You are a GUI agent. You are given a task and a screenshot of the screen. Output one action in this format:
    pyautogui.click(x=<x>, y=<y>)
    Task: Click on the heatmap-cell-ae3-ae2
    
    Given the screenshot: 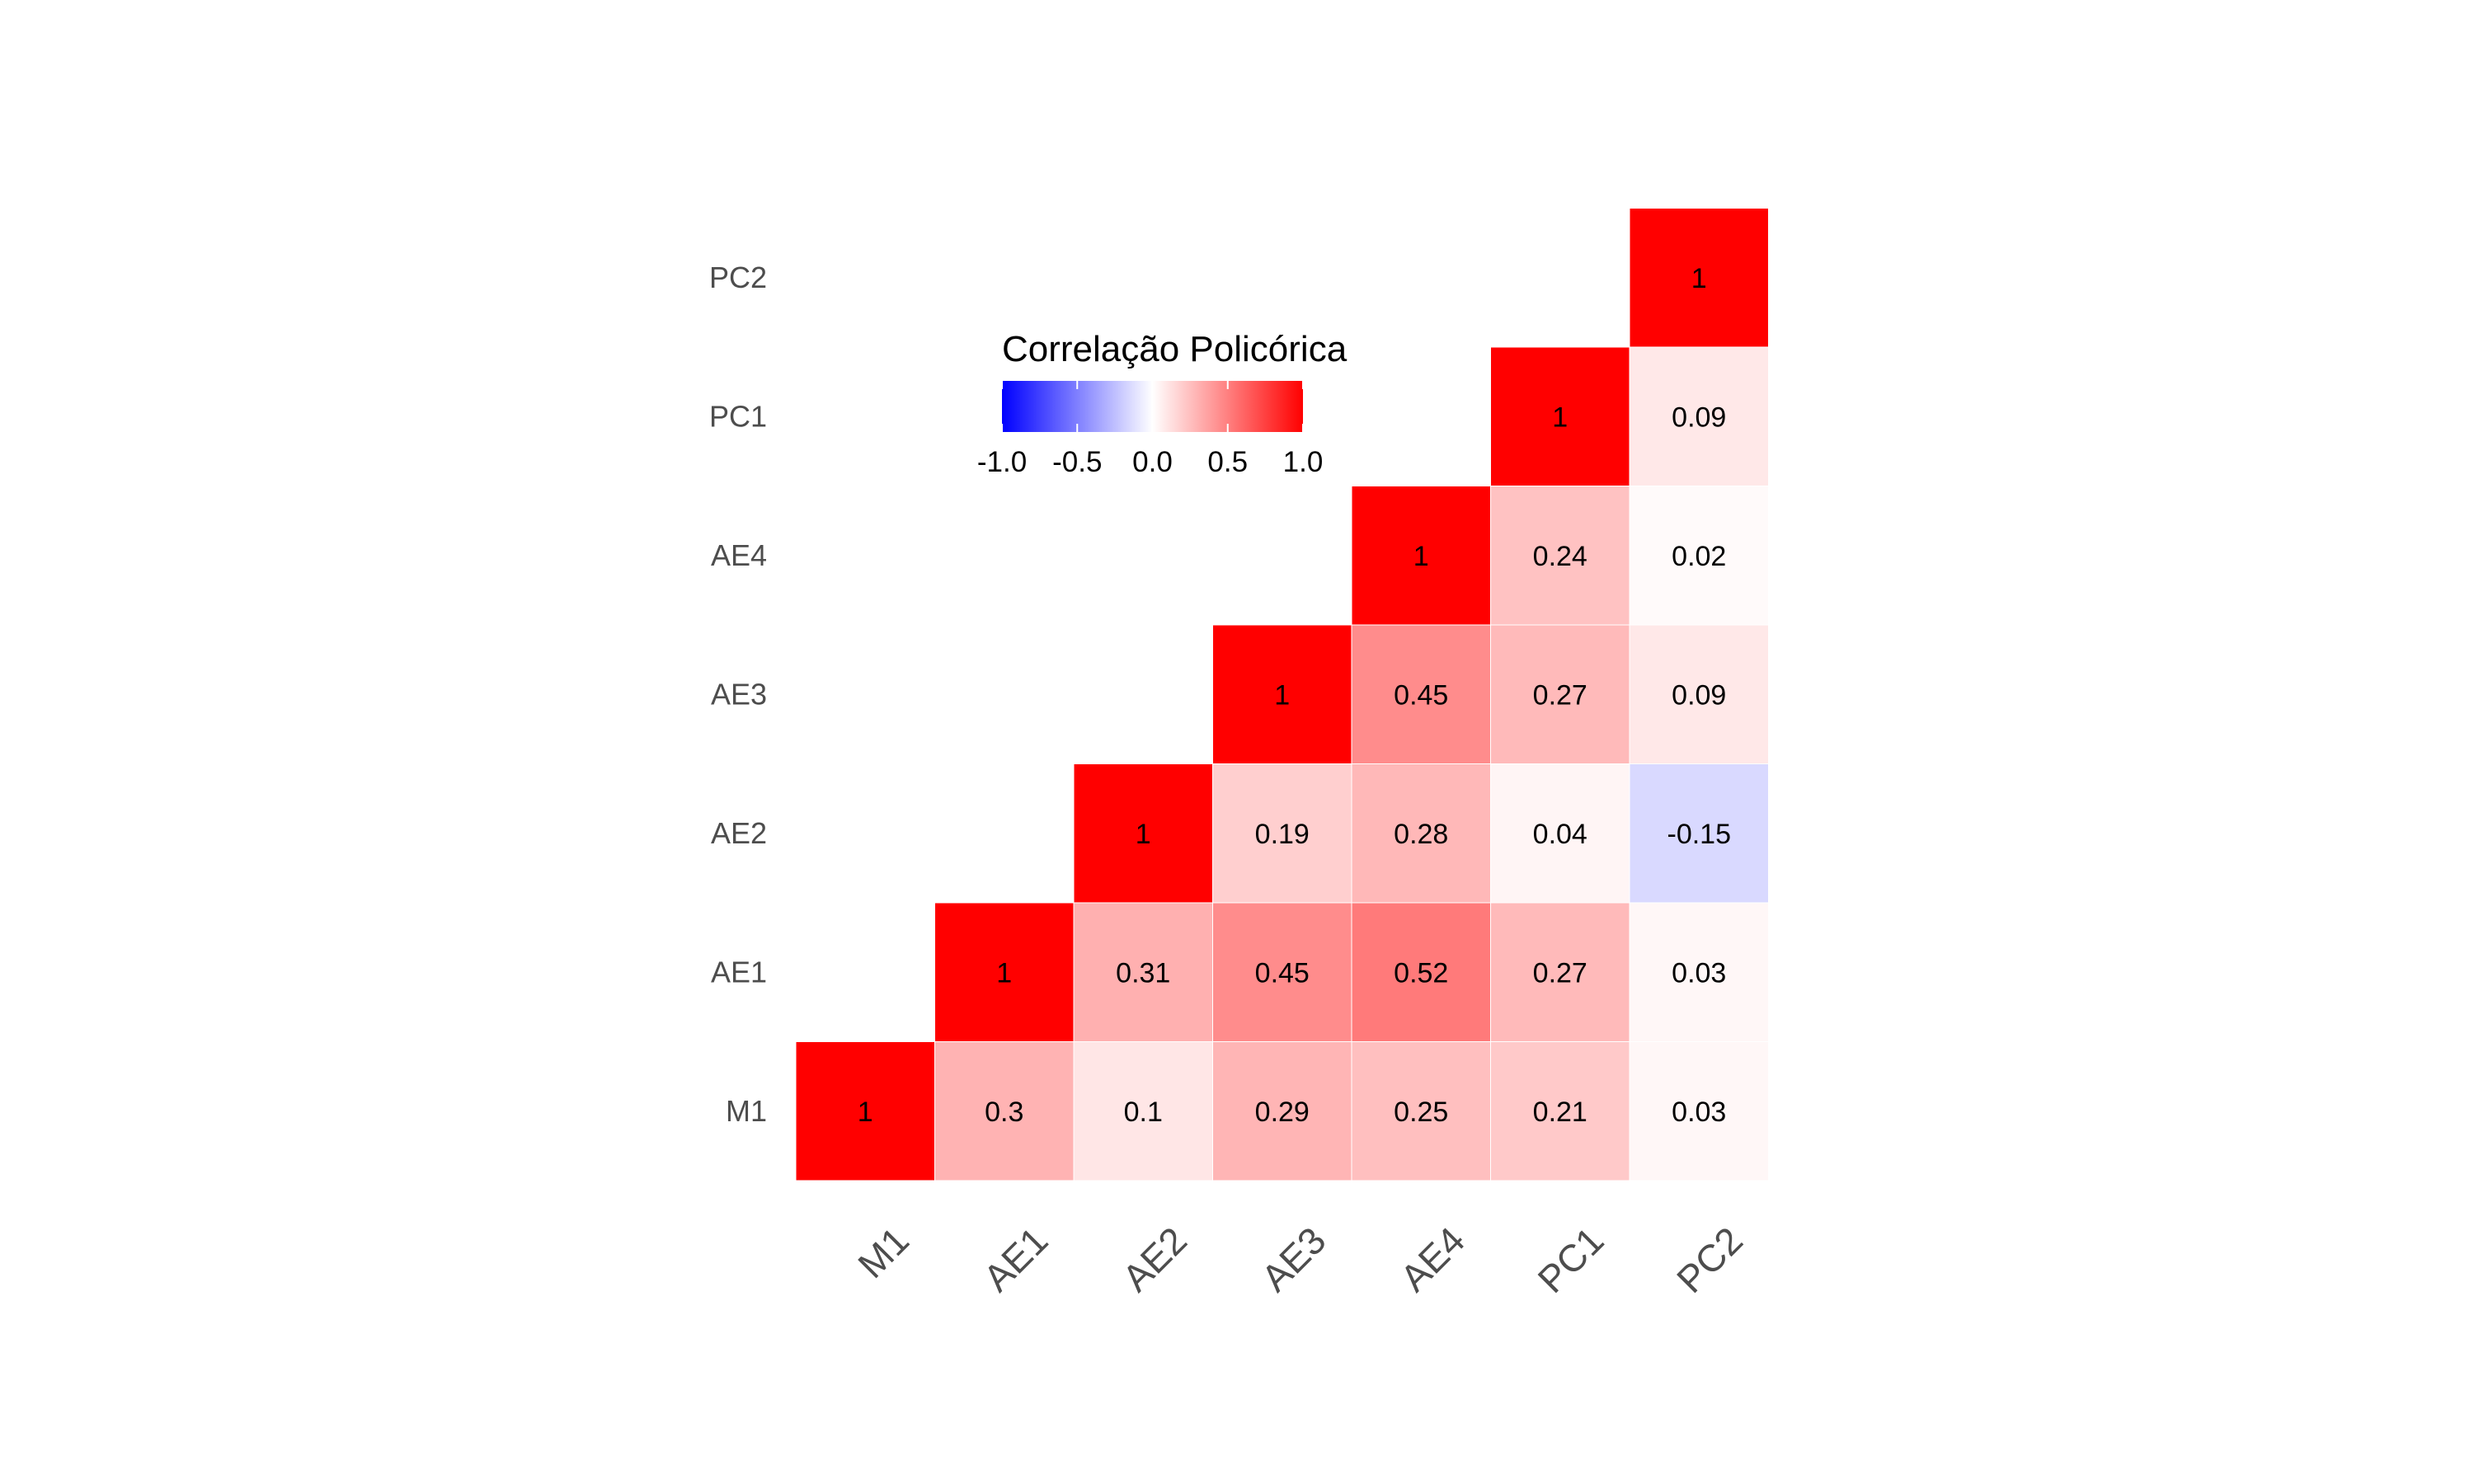 What is the action you would take?
    pyautogui.click(x=1282, y=833)
    